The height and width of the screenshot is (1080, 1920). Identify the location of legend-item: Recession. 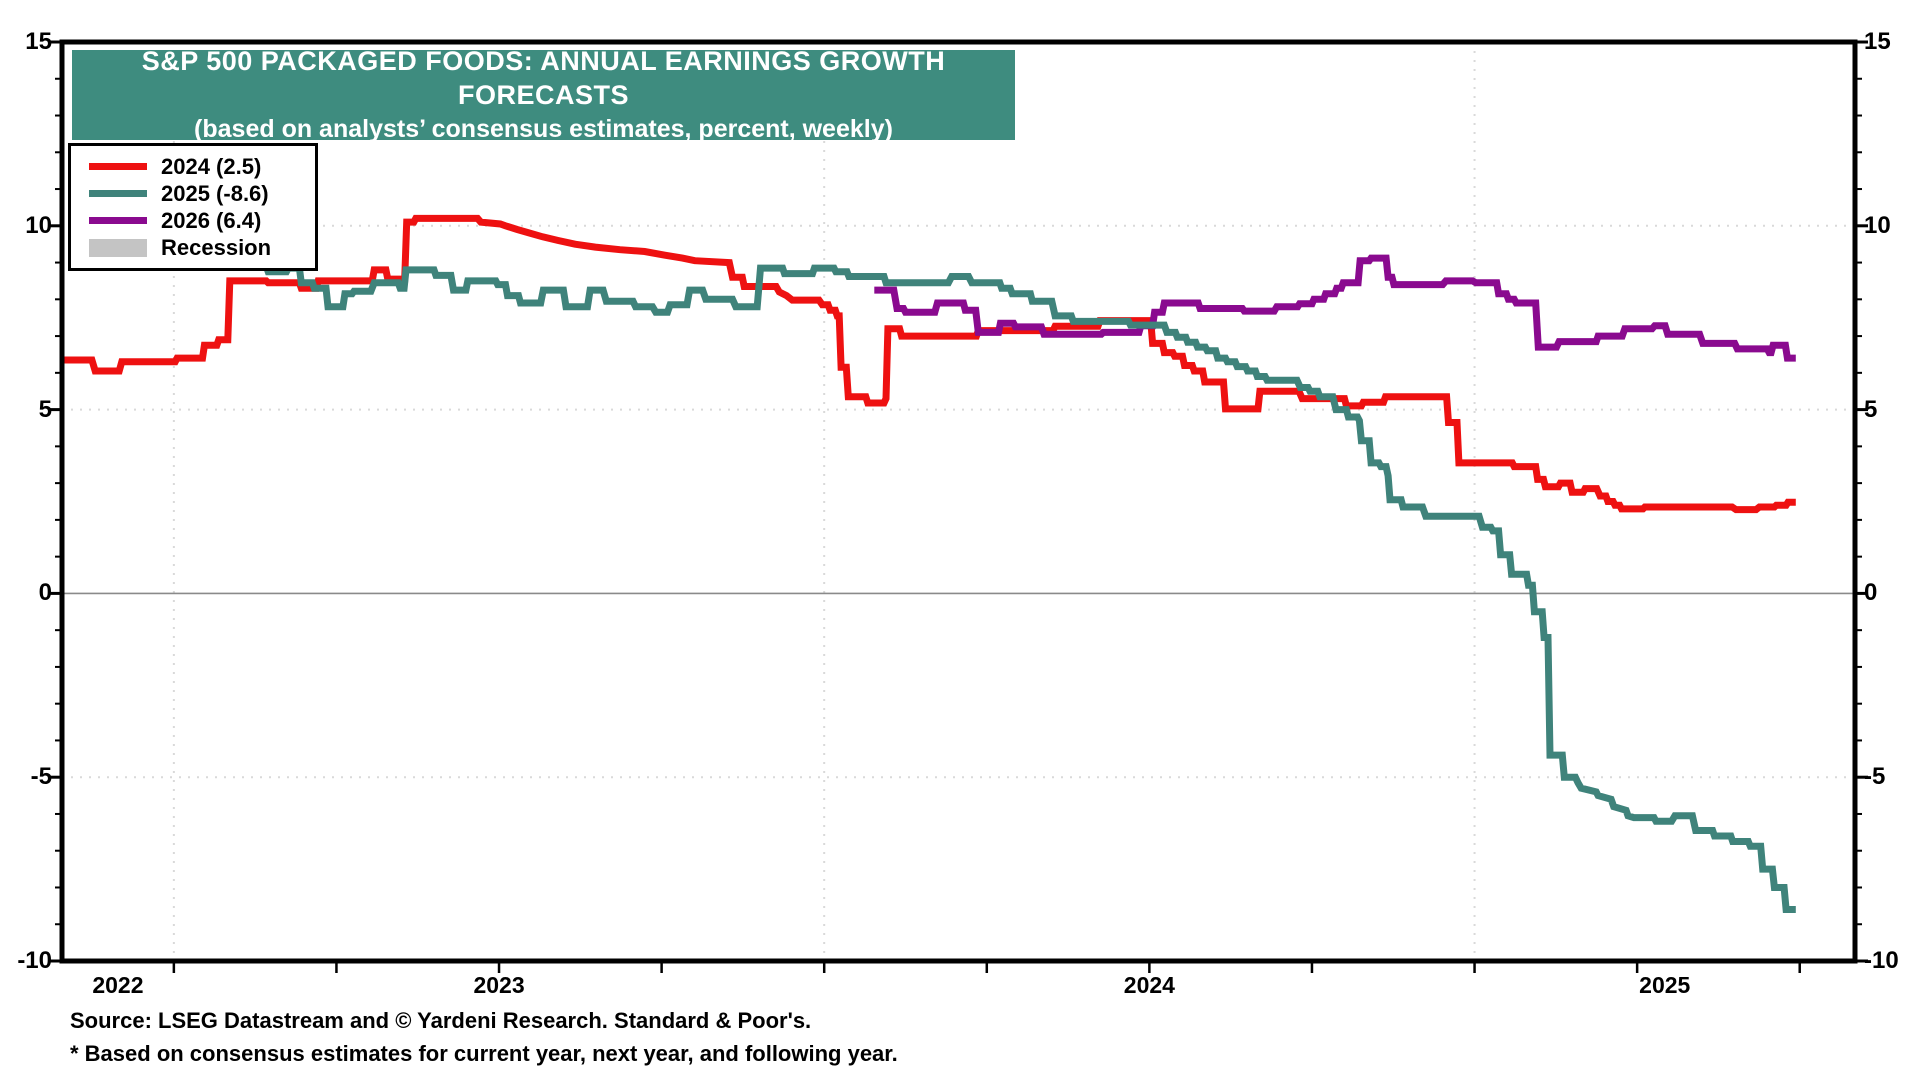
(202, 247).